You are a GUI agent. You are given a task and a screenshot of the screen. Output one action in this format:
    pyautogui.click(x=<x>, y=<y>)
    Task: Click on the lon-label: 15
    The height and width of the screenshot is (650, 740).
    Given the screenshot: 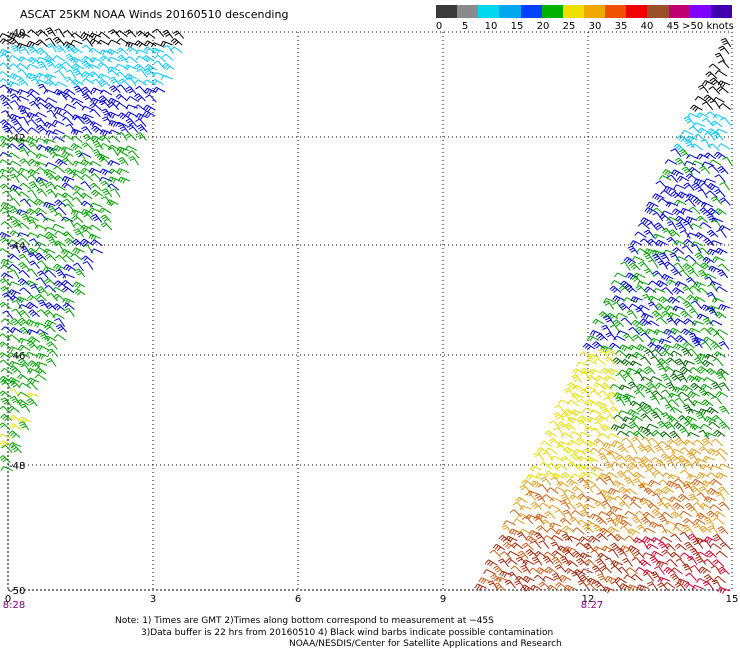 What is the action you would take?
    pyautogui.click(x=732, y=599)
    